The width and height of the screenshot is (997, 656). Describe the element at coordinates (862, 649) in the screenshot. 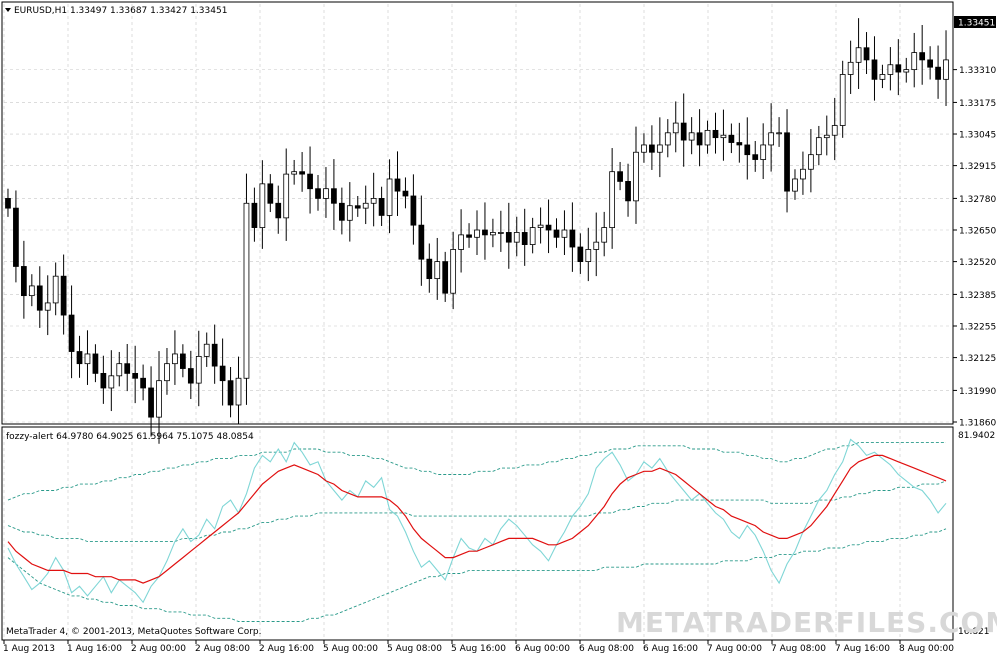

I see `time-tick-label: 7 Aug 16:00` at that location.